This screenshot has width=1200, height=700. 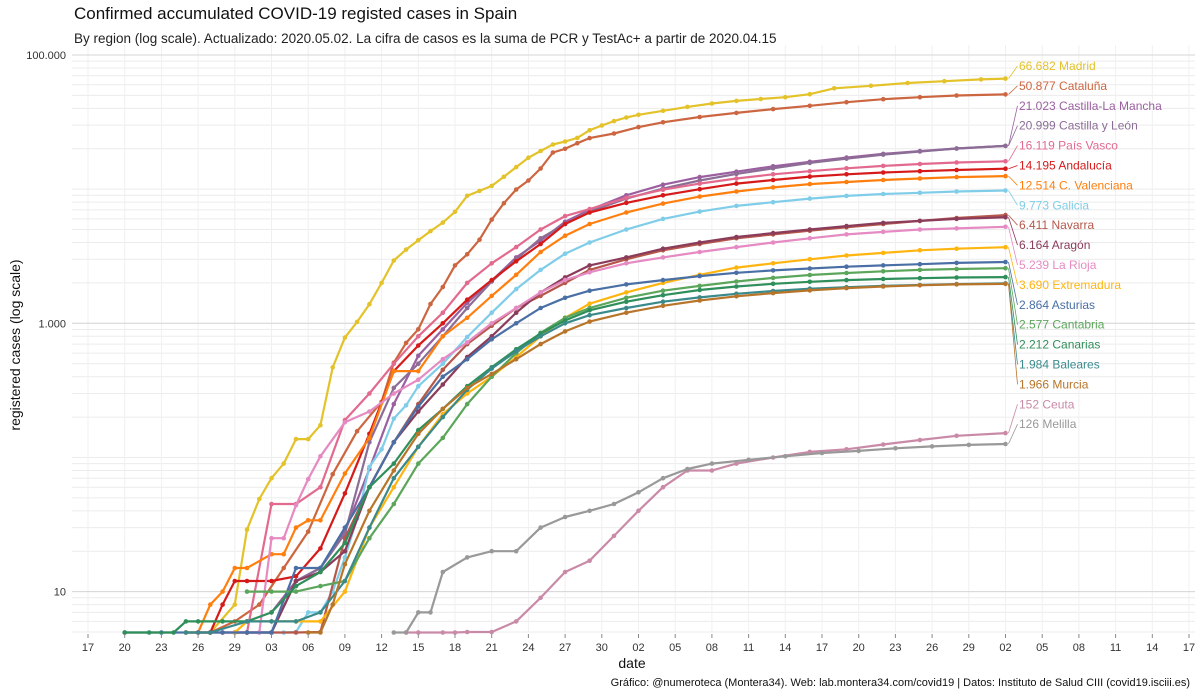 I want to click on x-tick-label: 26, so click(x=932, y=648).